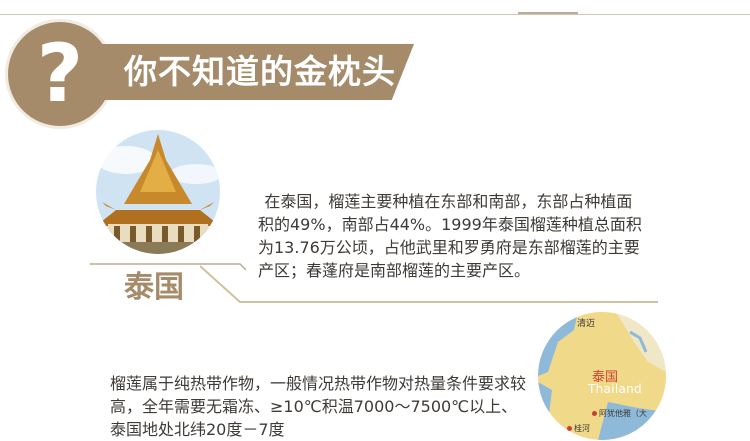  What do you see at coordinates (154, 287) in the screenshot?
I see `region-label: 泰国` at bounding box center [154, 287].